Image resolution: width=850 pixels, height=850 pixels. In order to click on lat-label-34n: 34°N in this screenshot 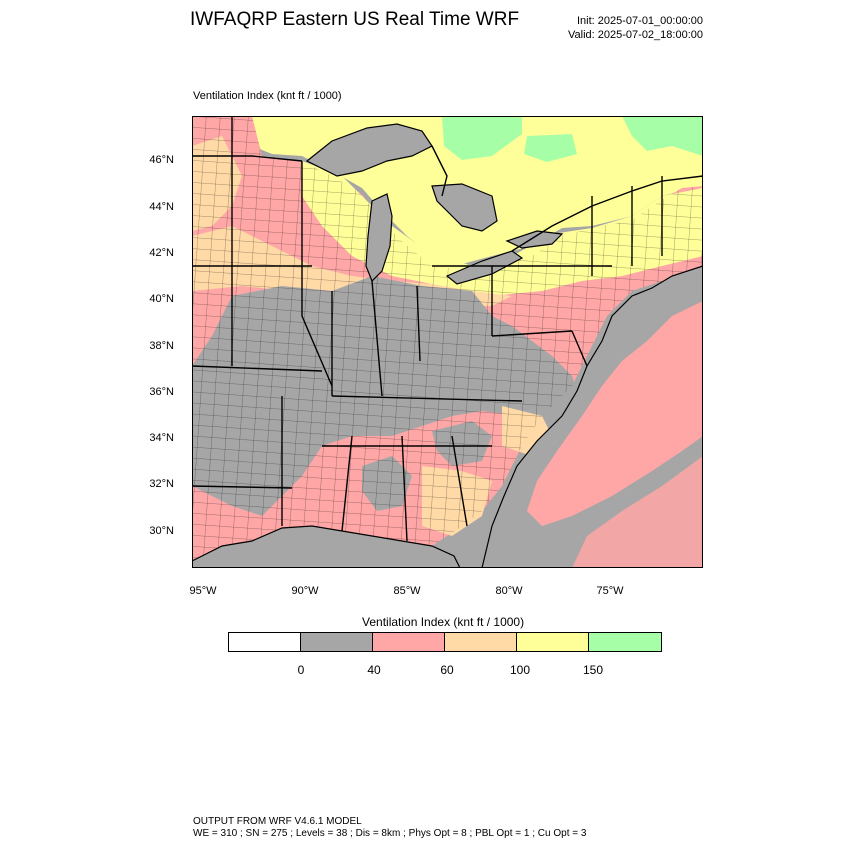, I will do `click(161, 438)`.